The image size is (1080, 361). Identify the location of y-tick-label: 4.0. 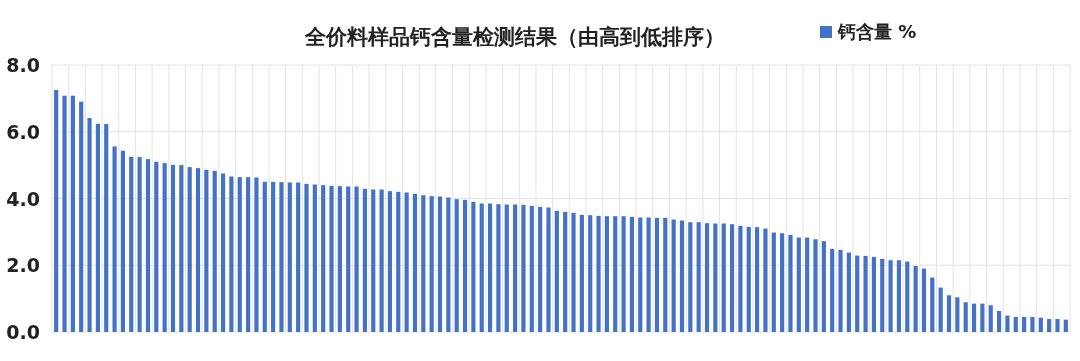
(23, 198).